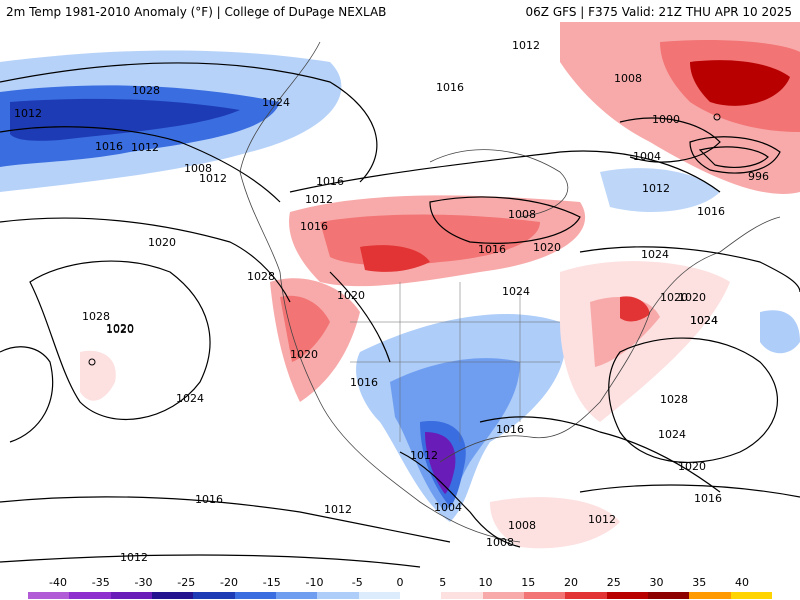 Image resolution: width=800 pixels, height=600 pixels. What do you see at coordinates (656, 582) in the screenshot?
I see `colorbar-tick-label: 30` at bounding box center [656, 582].